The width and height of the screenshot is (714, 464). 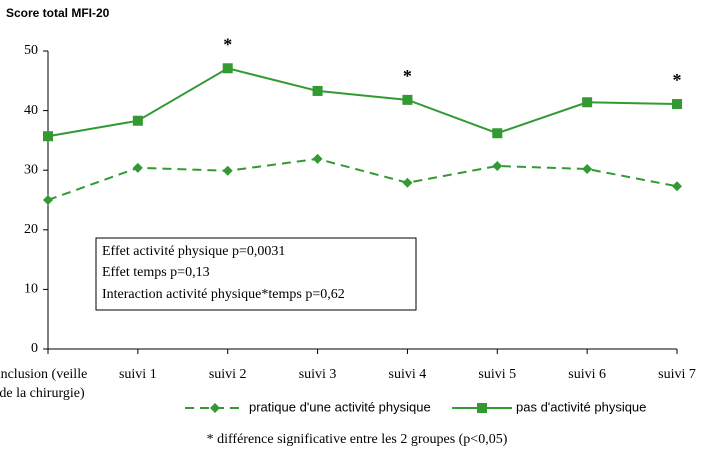 I want to click on x-tick-label: suivi 5, so click(x=497, y=374).